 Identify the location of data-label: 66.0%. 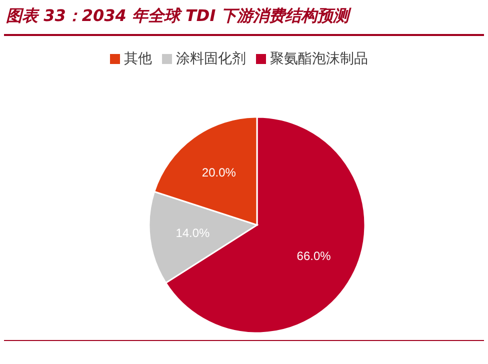
(314, 256).